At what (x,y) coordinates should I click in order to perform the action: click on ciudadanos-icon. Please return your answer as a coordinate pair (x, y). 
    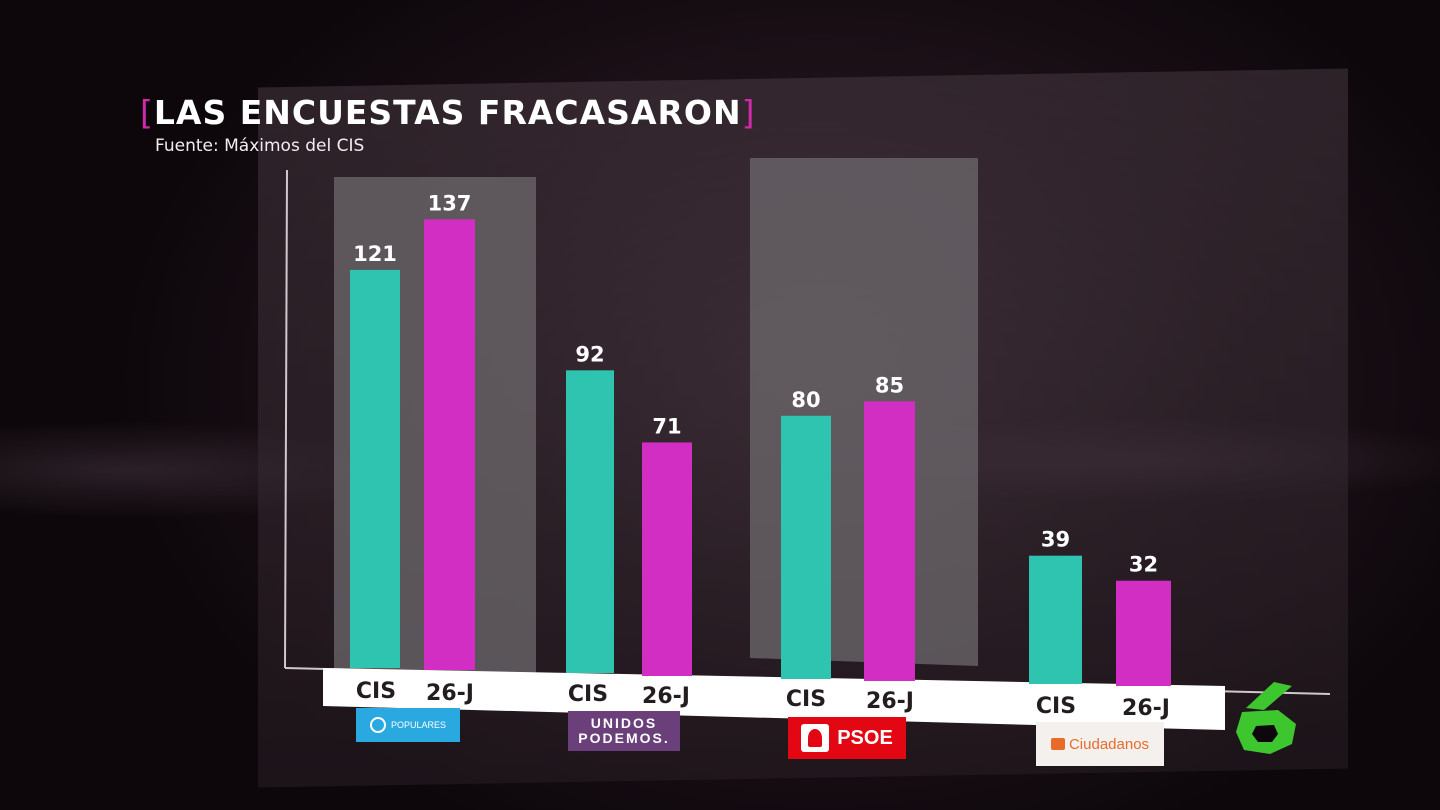
    Looking at the image, I should click on (1057, 744).